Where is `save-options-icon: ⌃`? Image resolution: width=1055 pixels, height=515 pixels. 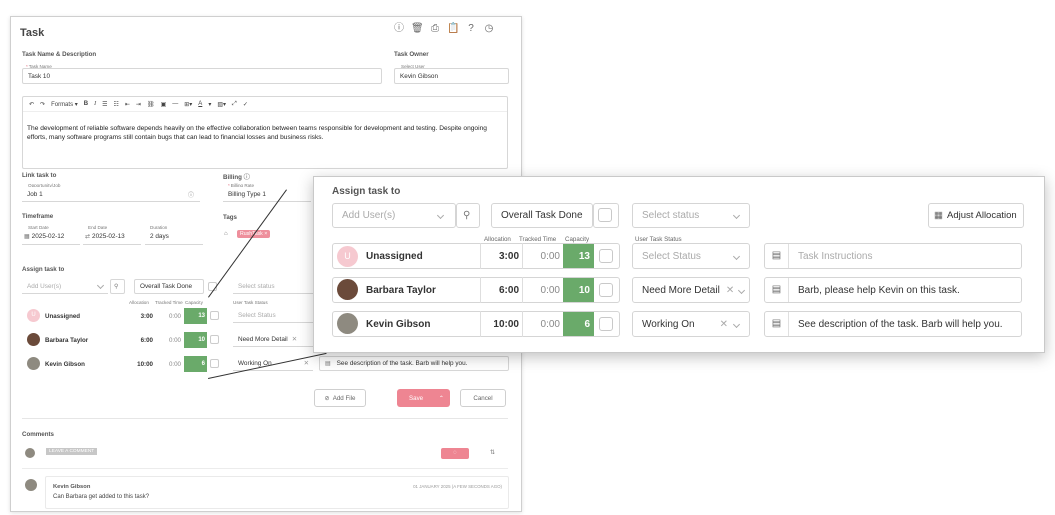 save-options-icon: ⌃ is located at coordinates (441, 398).